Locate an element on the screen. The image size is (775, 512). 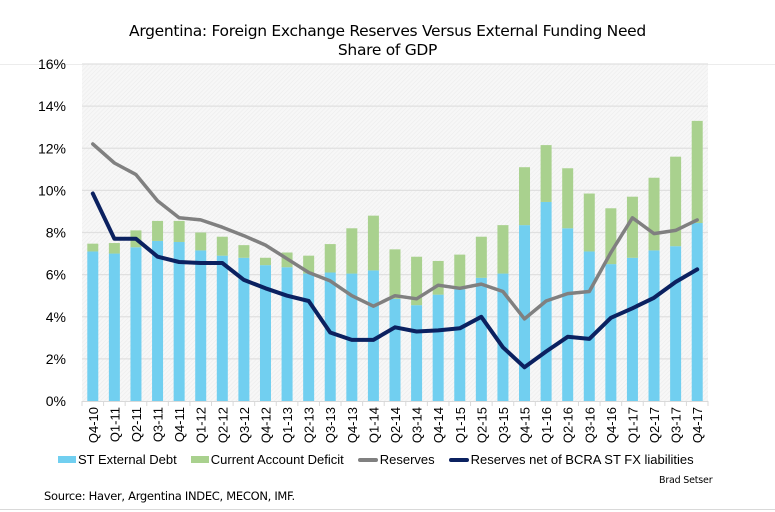
x-tick-label: Q3-12 is located at coordinates (244, 425).